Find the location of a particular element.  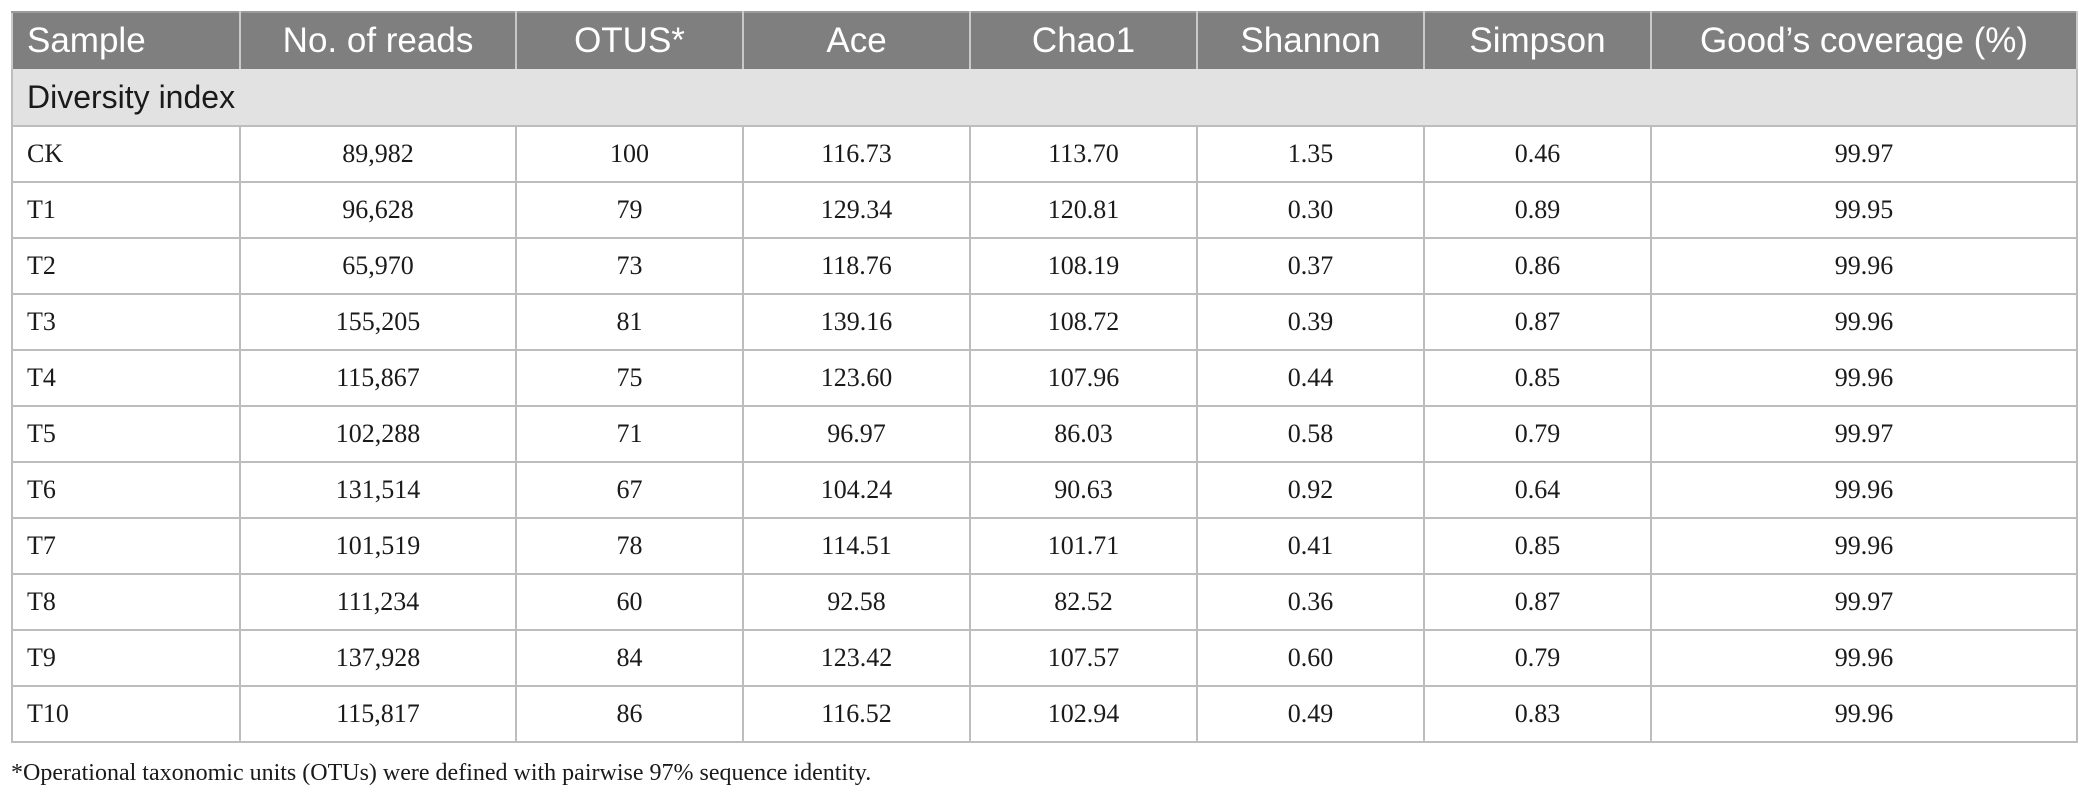

table-row: CK 89,982 100 116.73 113.70 1.35 0.46 99.97 is located at coordinates (1044, 154).